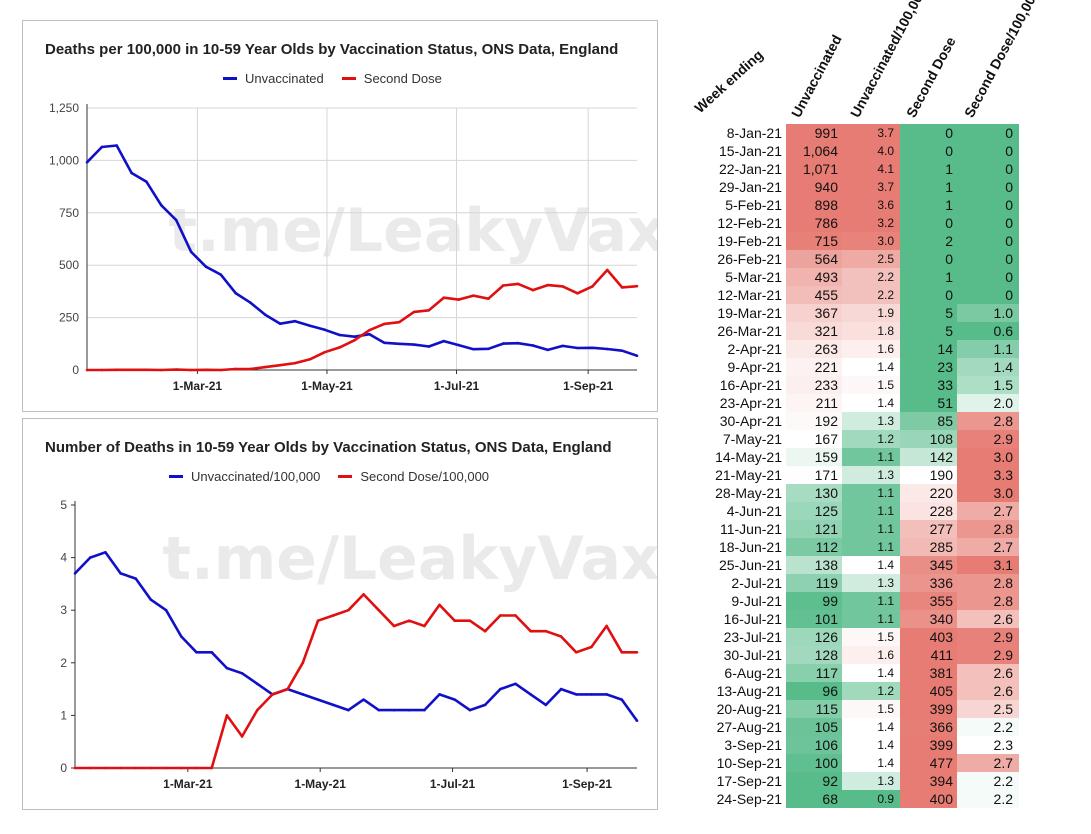 The height and width of the screenshot is (834, 1091). I want to click on cell-unvaccinated-per-100k: 2.5, so click(871, 259).